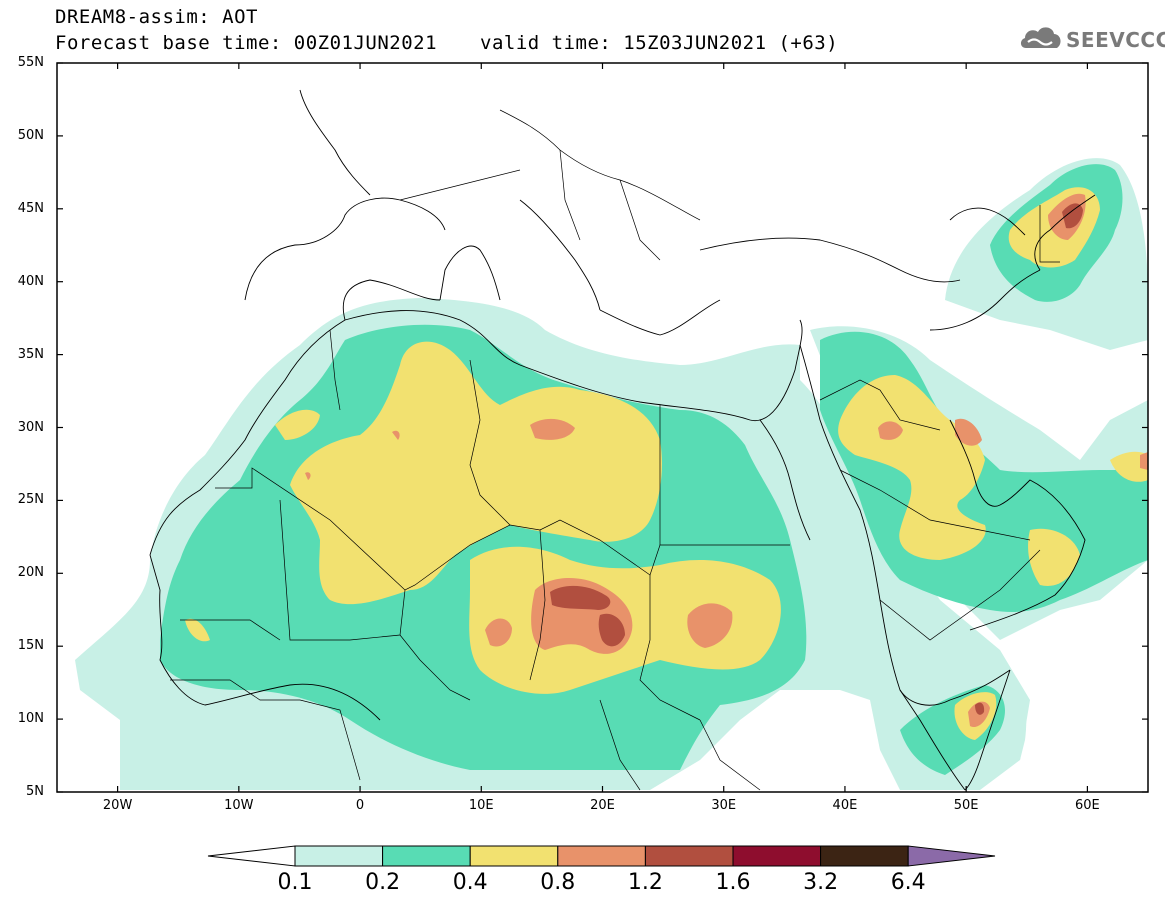  I want to click on lon-label-40E: 40E, so click(845, 805).